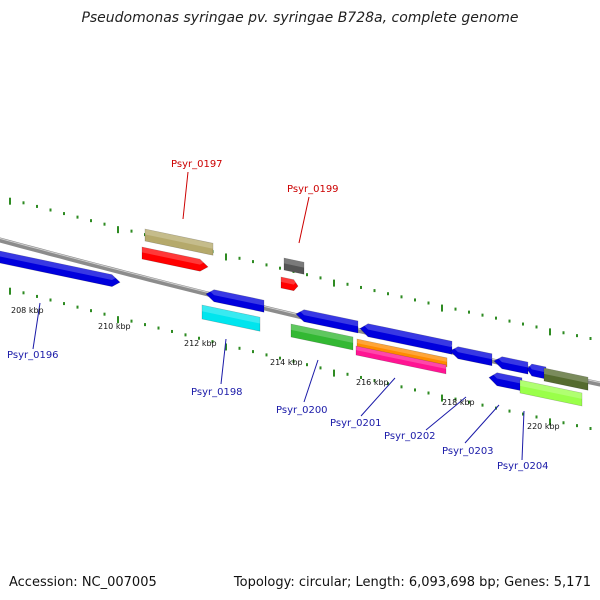  I want to click on gene-label-psyr-0199: Psyr_0199, so click(313, 189).